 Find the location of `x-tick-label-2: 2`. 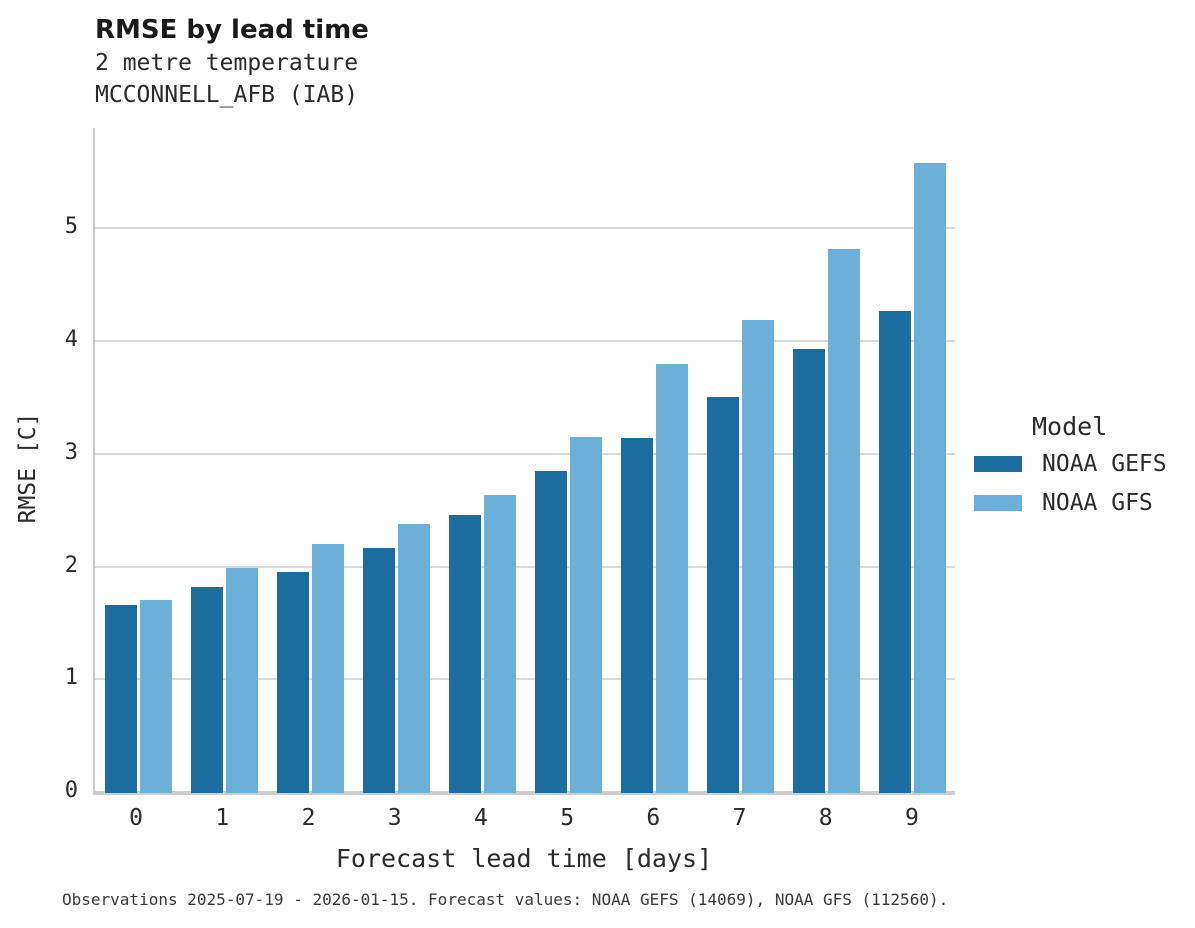

x-tick-label-2: 2 is located at coordinates (308, 818).